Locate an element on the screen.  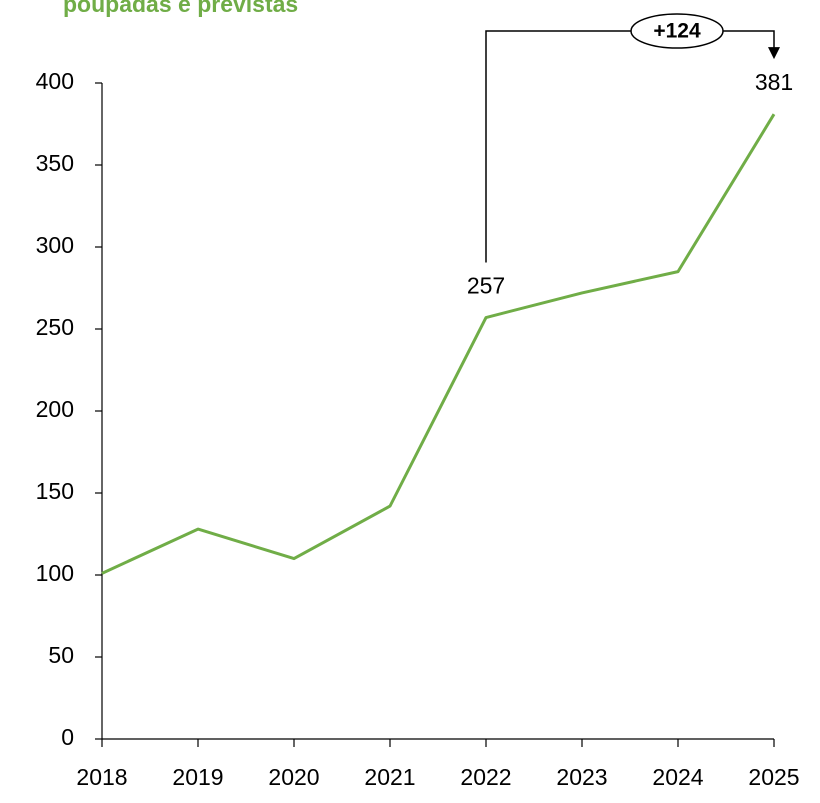
annotation-arrow is located at coordinates (774, 53).